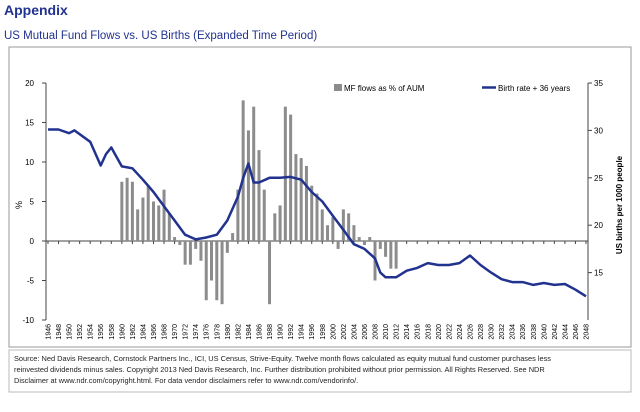 Image resolution: width=640 pixels, height=412 pixels. I want to click on y-tick-label: 0, so click(32, 241).